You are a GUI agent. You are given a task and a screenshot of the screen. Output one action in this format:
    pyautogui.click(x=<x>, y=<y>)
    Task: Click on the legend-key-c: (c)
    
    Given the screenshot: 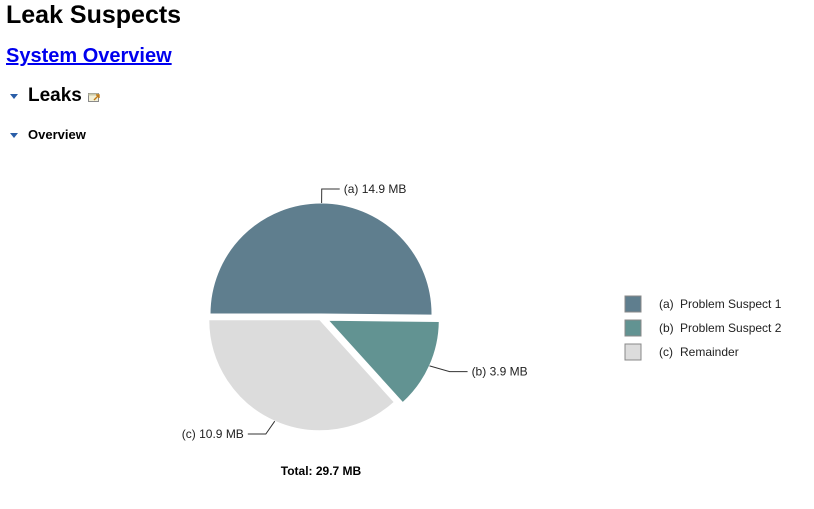 What is the action you would take?
    pyautogui.click(x=666, y=352)
    